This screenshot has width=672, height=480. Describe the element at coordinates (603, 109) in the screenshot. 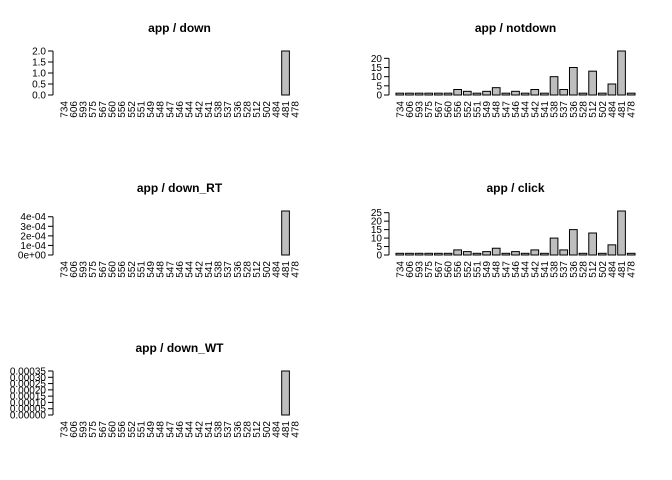

I see `x-tick-label: 502` at that location.